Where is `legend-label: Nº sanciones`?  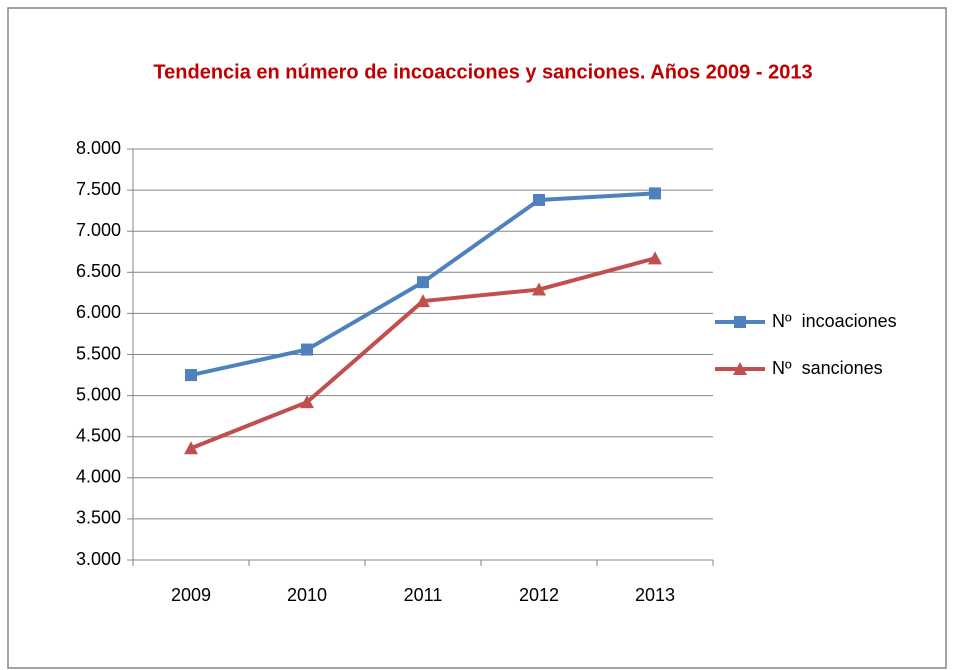
legend-label: Nº sanciones is located at coordinates (827, 368).